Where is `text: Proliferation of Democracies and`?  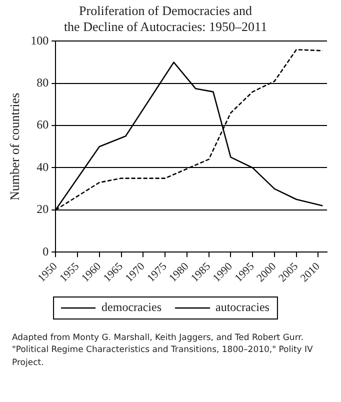 text: Proliferation of Democracies and is located at coordinates (165, 10).